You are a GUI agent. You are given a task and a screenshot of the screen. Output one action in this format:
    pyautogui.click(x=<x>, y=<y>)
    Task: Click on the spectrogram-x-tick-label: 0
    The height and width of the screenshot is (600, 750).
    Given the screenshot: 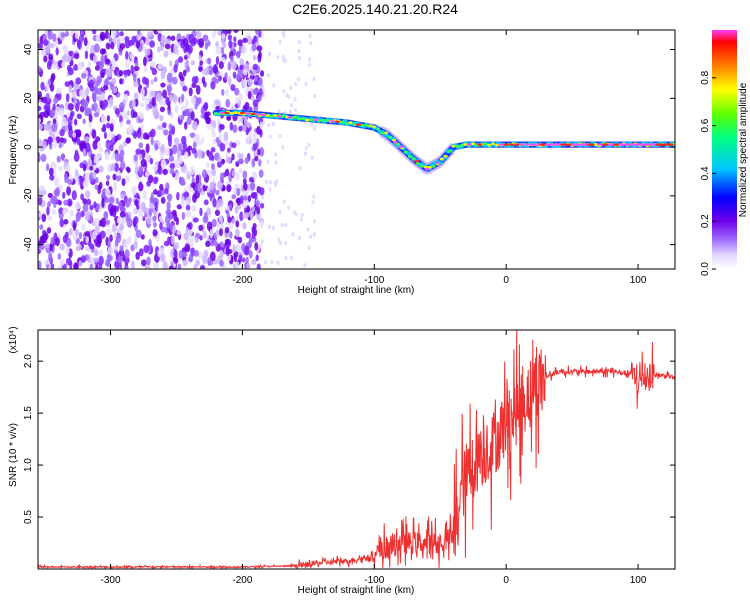 What is the action you would take?
    pyautogui.click(x=506, y=280)
    